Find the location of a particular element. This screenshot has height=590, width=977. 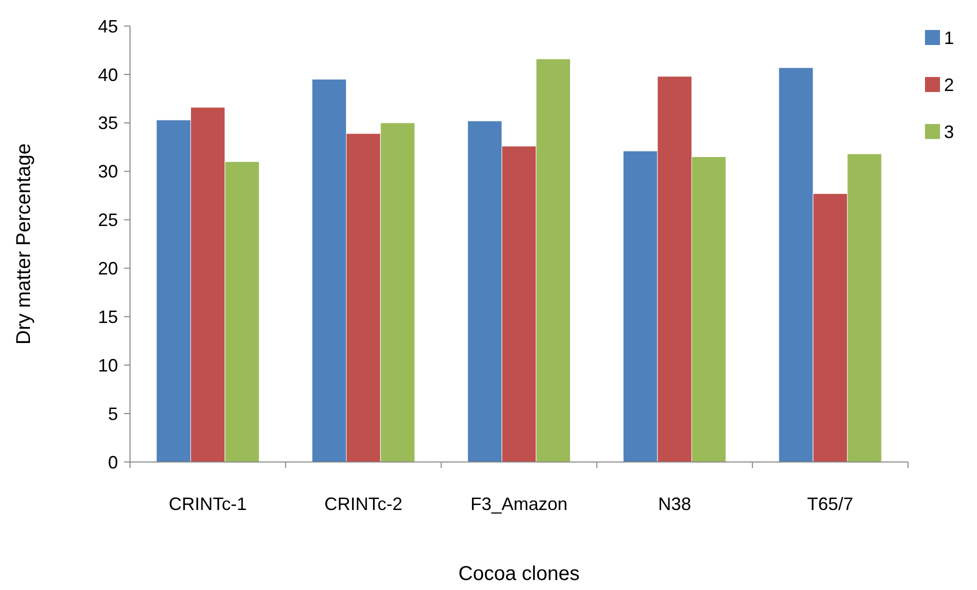

legend-label: 2 is located at coordinates (949, 84).